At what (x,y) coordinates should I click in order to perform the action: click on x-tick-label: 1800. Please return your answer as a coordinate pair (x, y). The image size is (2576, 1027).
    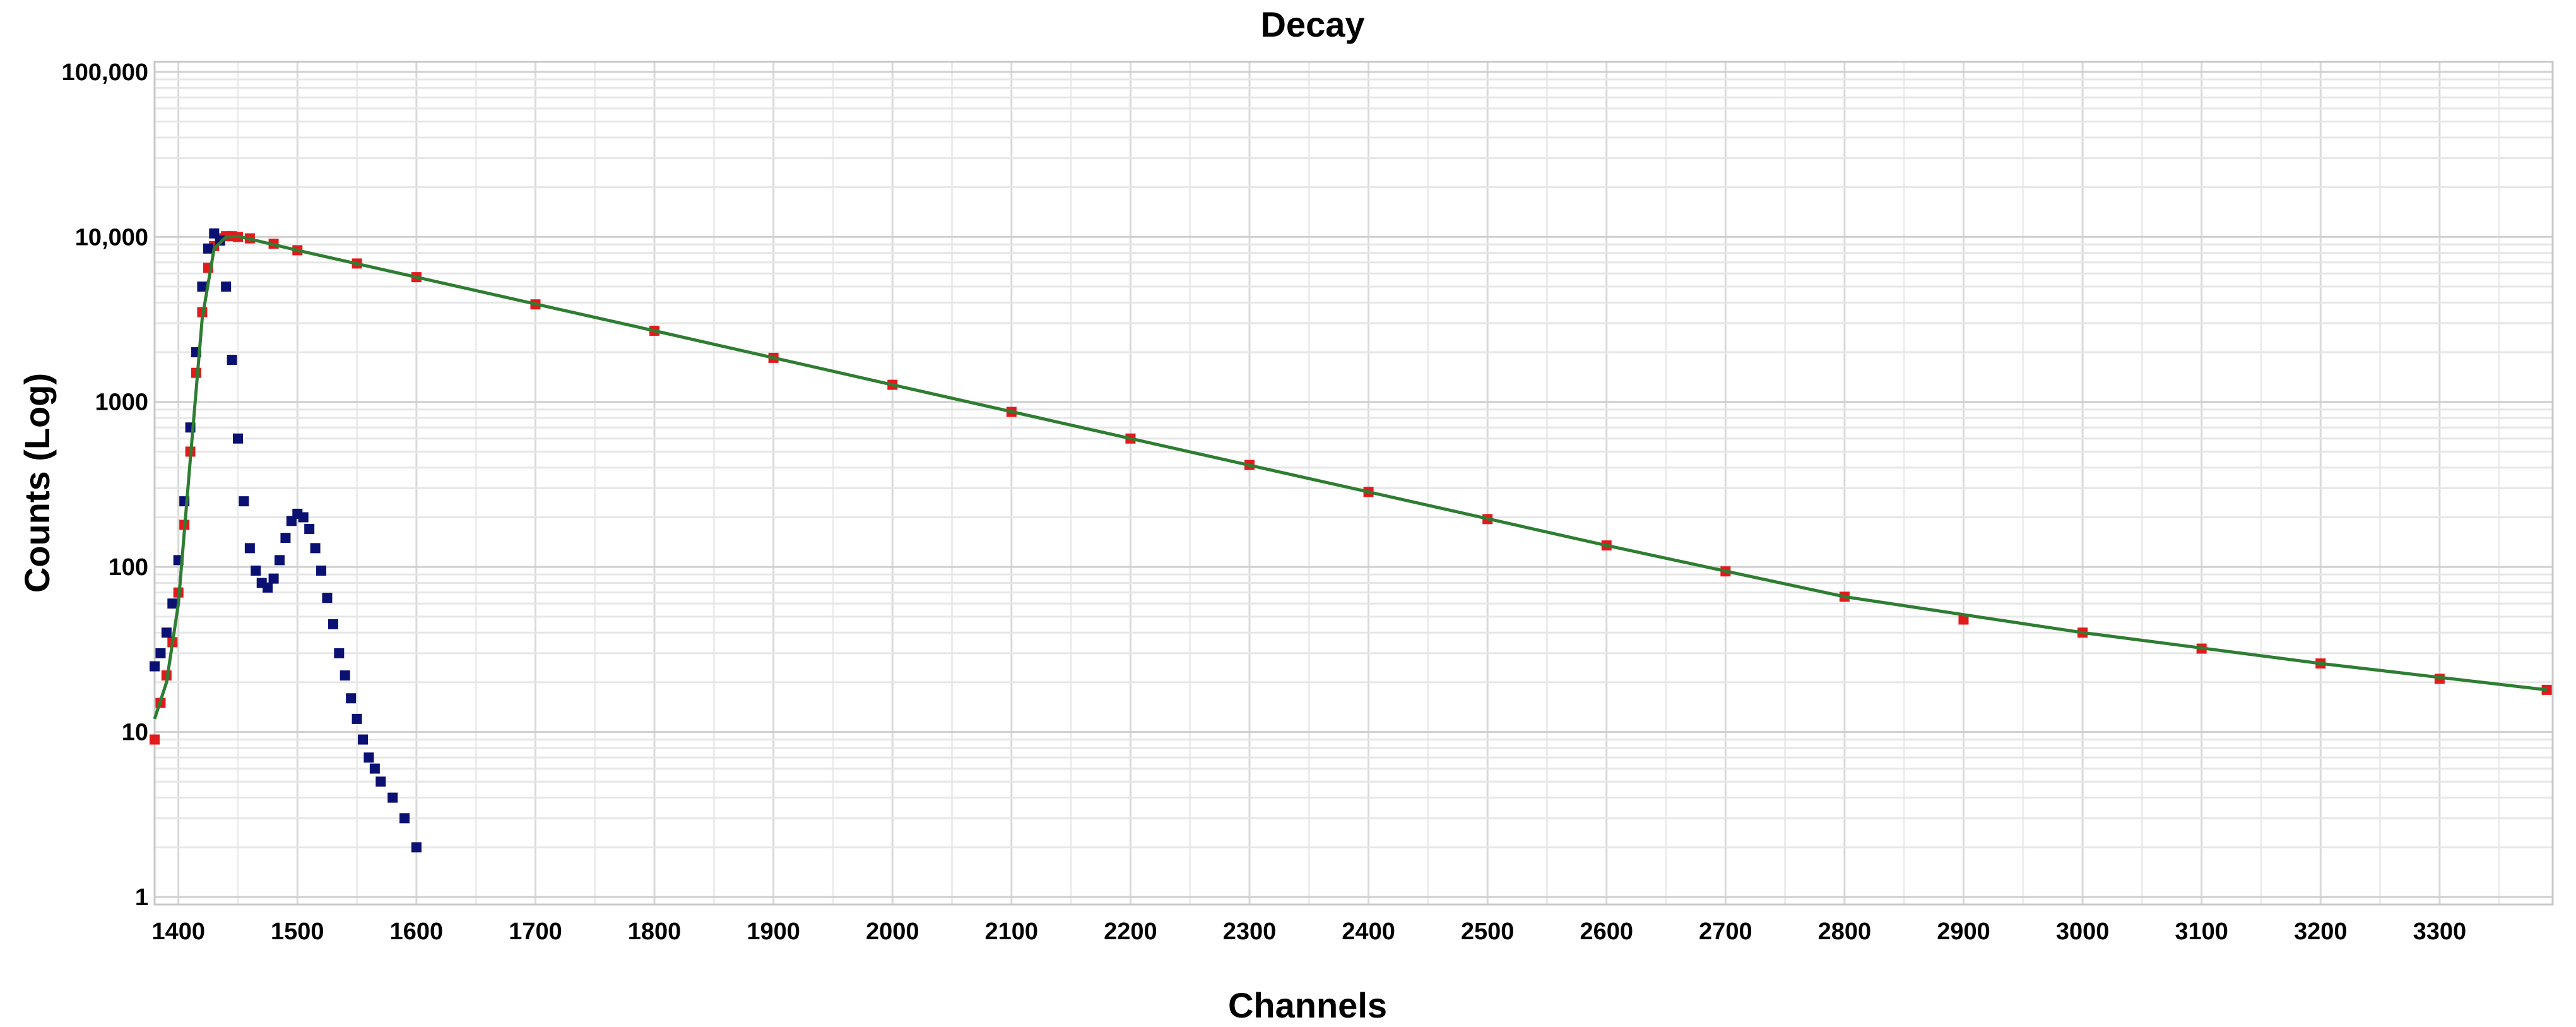
    Looking at the image, I should click on (655, 932).